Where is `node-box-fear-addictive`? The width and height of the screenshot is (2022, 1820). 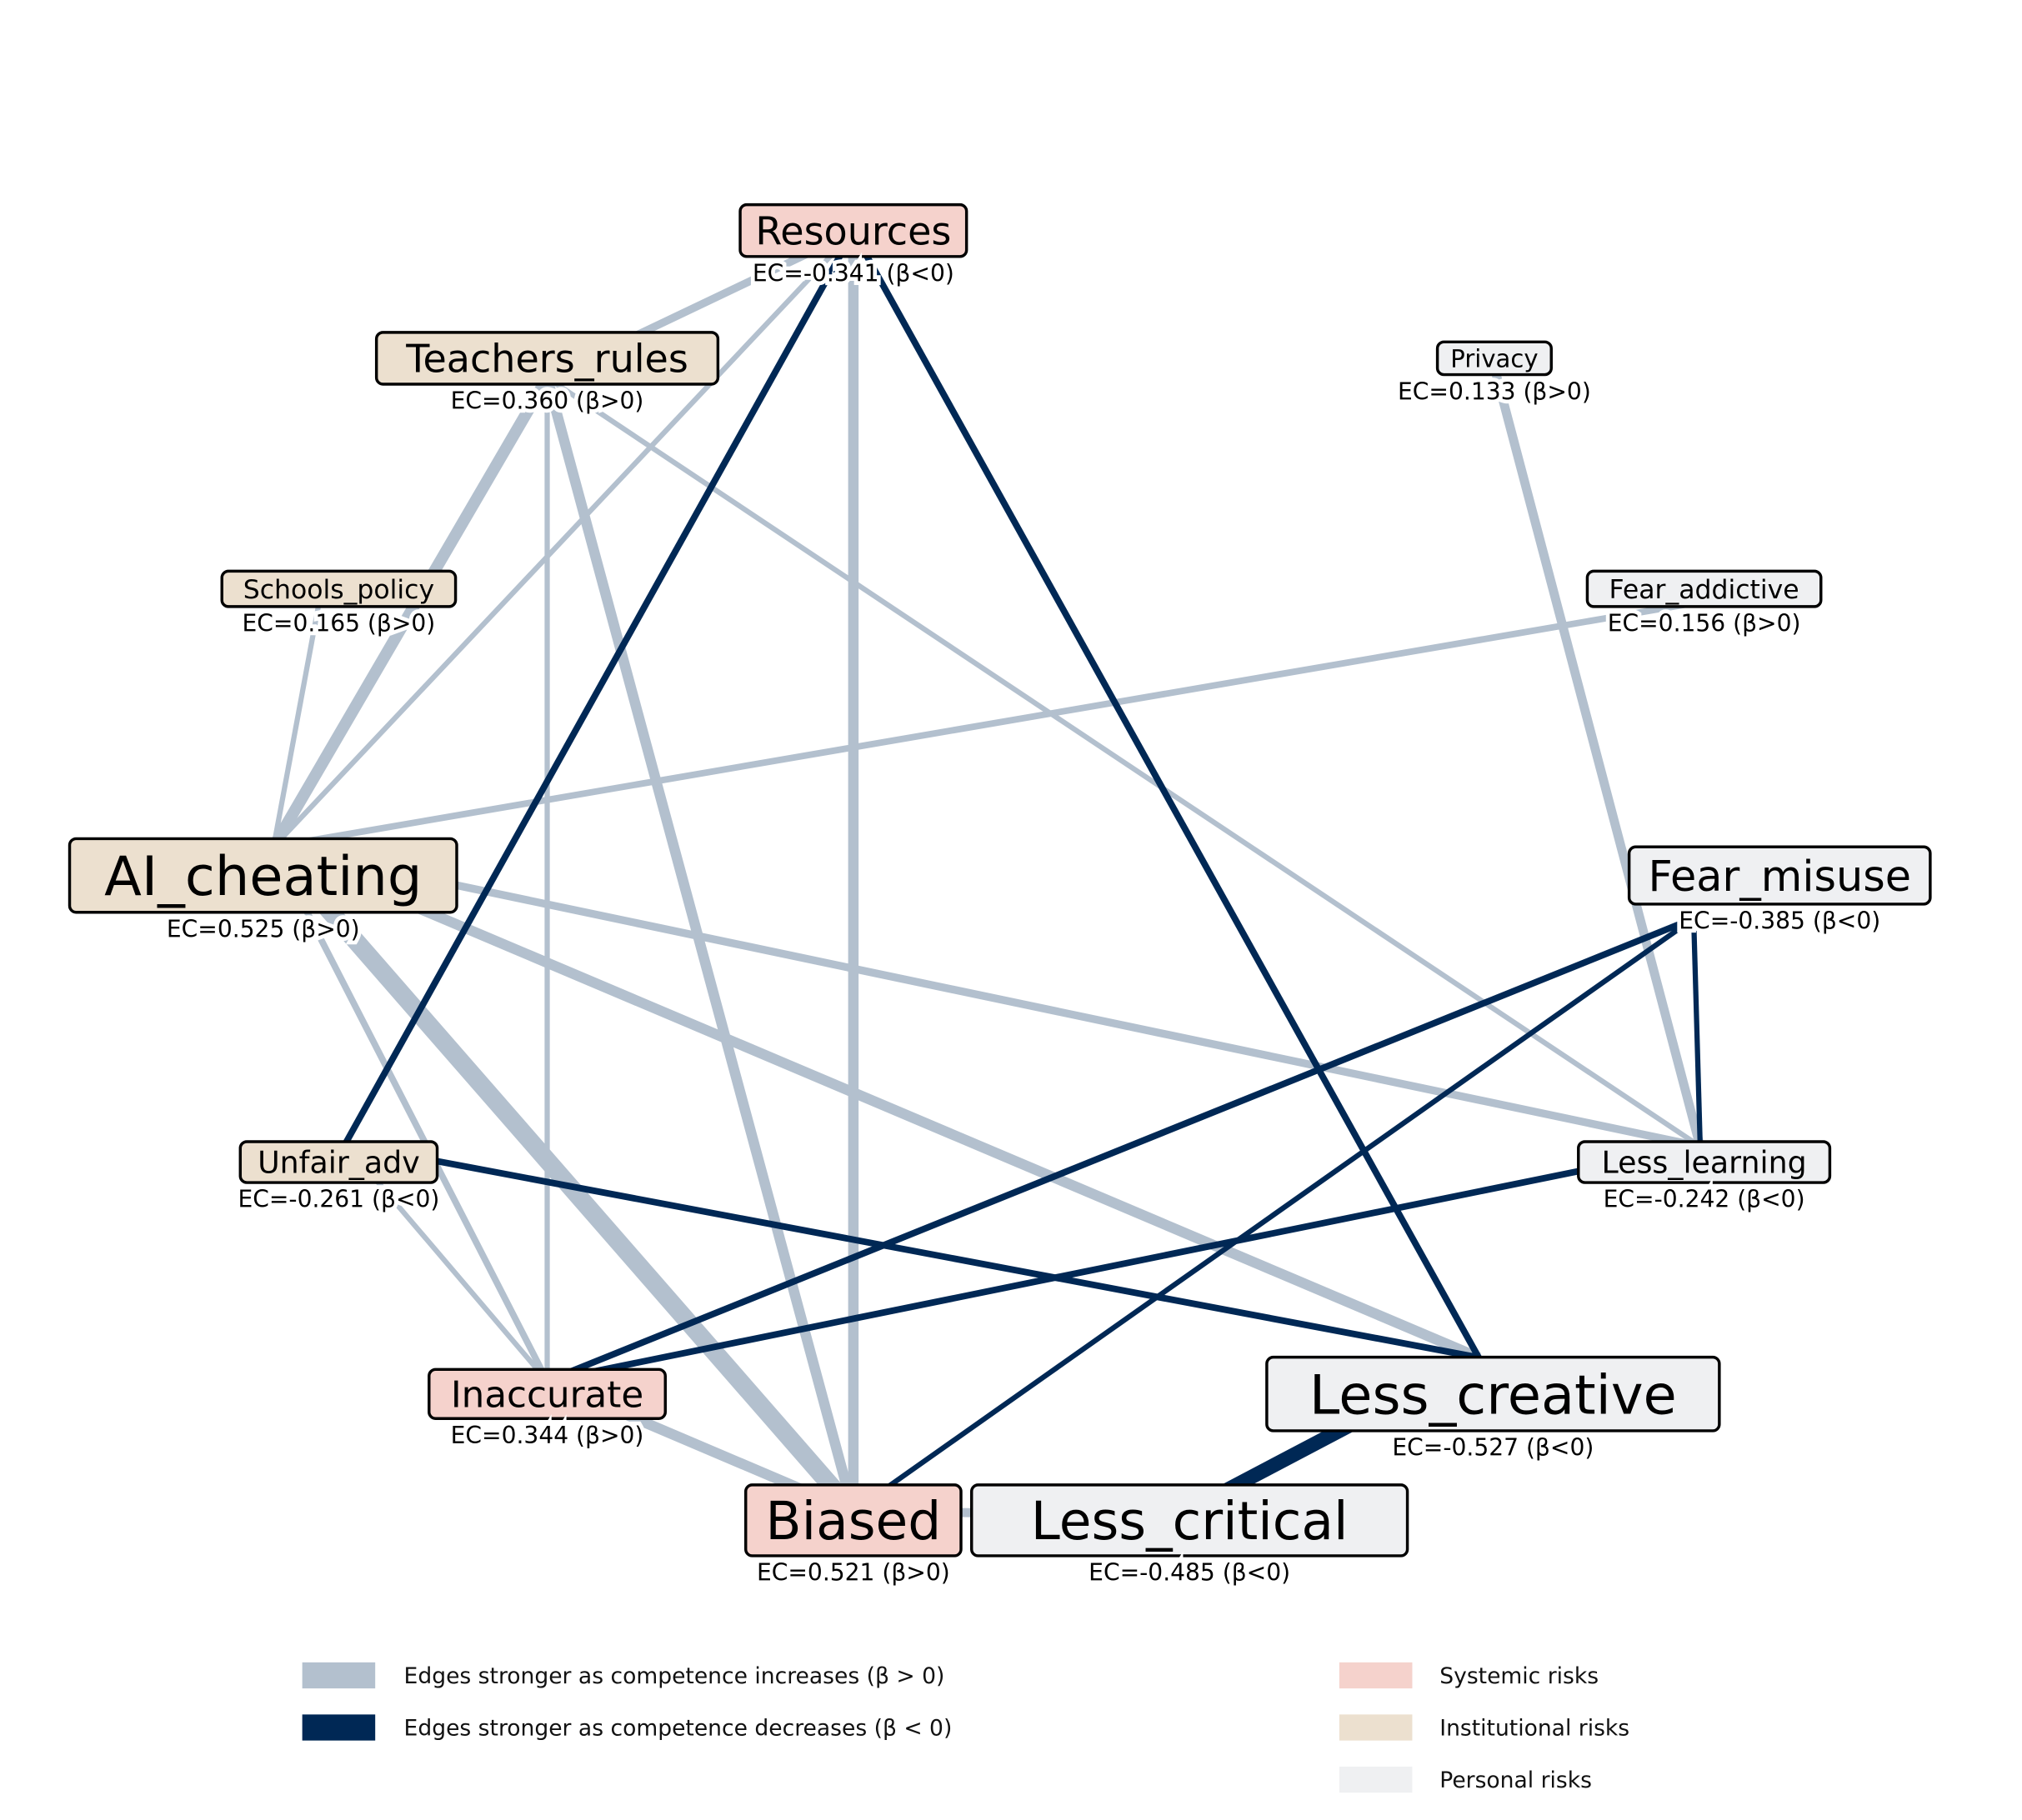
node-box-fear-addictive is located at coordinates (1704, 588).